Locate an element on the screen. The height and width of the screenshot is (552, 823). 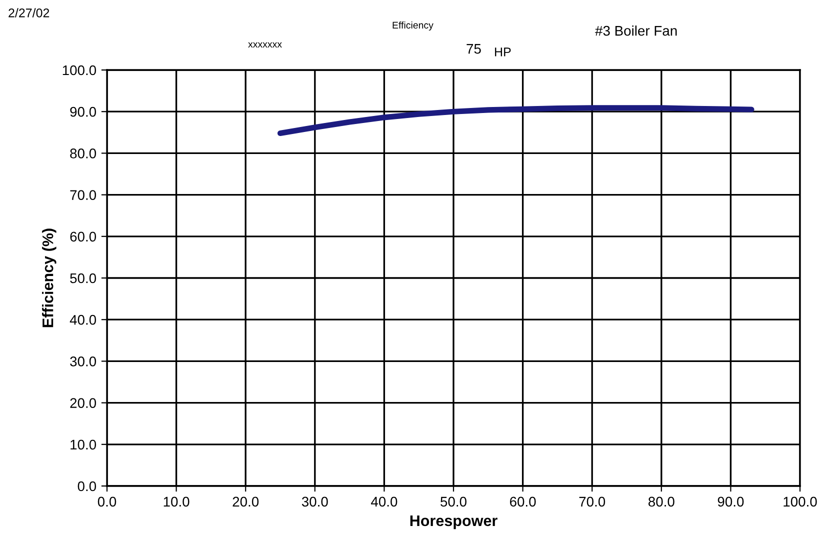
y-tick-label: 40.0 is located at coordinates (83, 319).